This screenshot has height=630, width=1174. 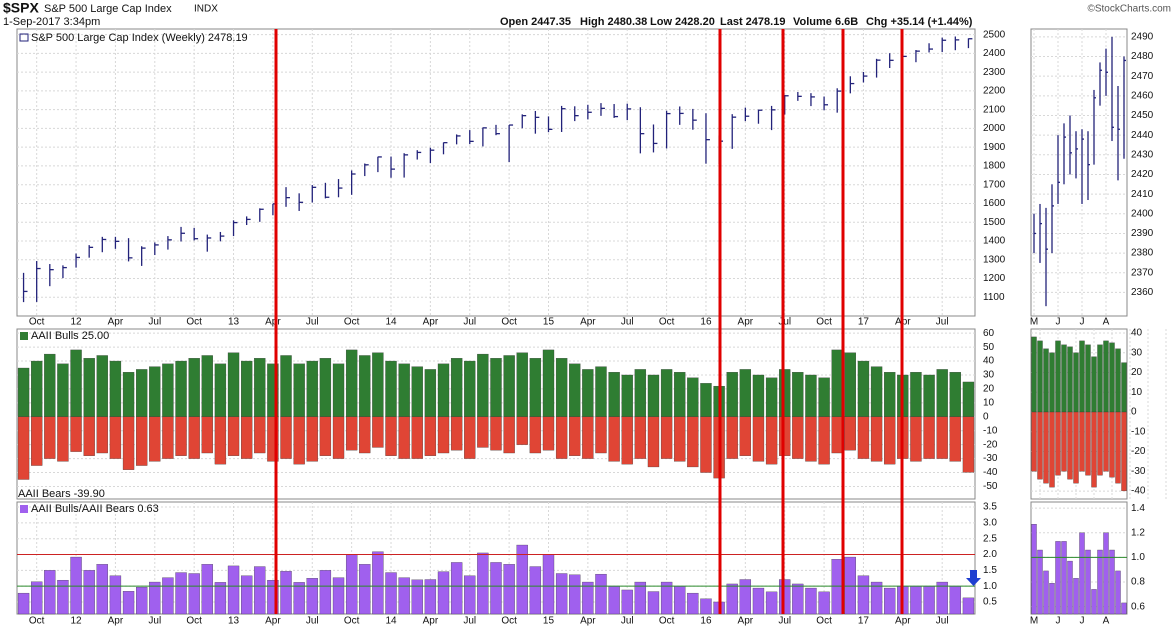 What do you see at coordinates (994, 184) in the screenshot?
I see `y-tick-label: 1700` at bounding box center [994, 184].